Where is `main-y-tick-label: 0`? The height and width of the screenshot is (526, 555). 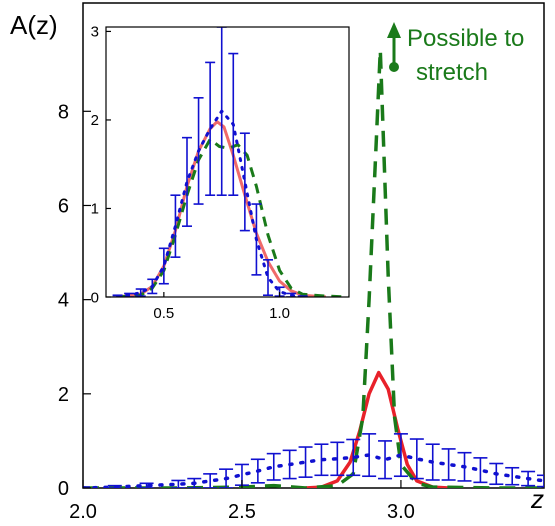
main-y-tick-label: 0 is located at coordinates (63, 489).